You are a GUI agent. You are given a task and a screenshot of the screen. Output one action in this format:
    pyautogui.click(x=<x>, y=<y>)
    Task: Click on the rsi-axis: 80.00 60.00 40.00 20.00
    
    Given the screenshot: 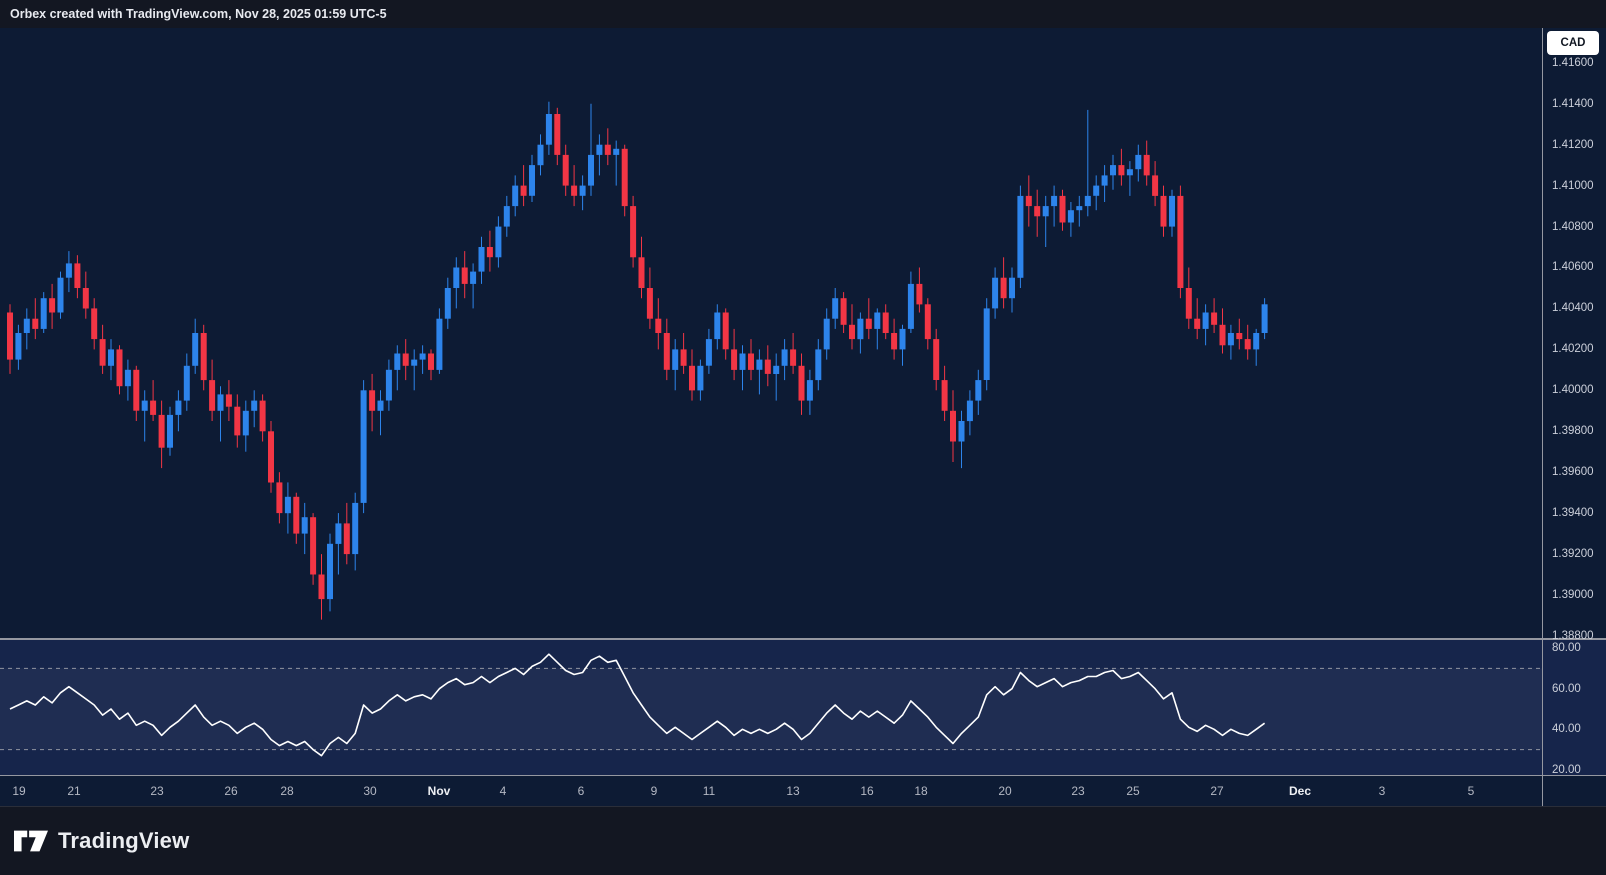 What is the action you would take?
    pyautogui.click(x=1576, y=708)
    